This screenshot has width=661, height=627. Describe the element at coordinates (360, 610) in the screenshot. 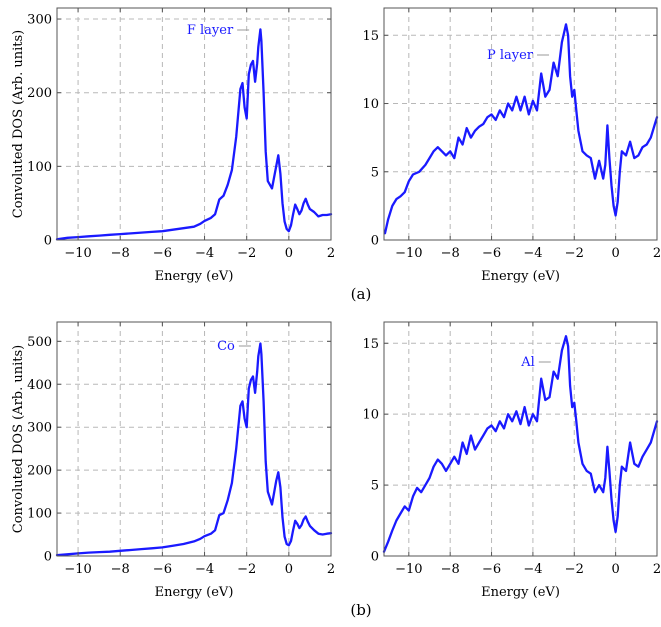

I see `panel-label-b: (b)` at that location.